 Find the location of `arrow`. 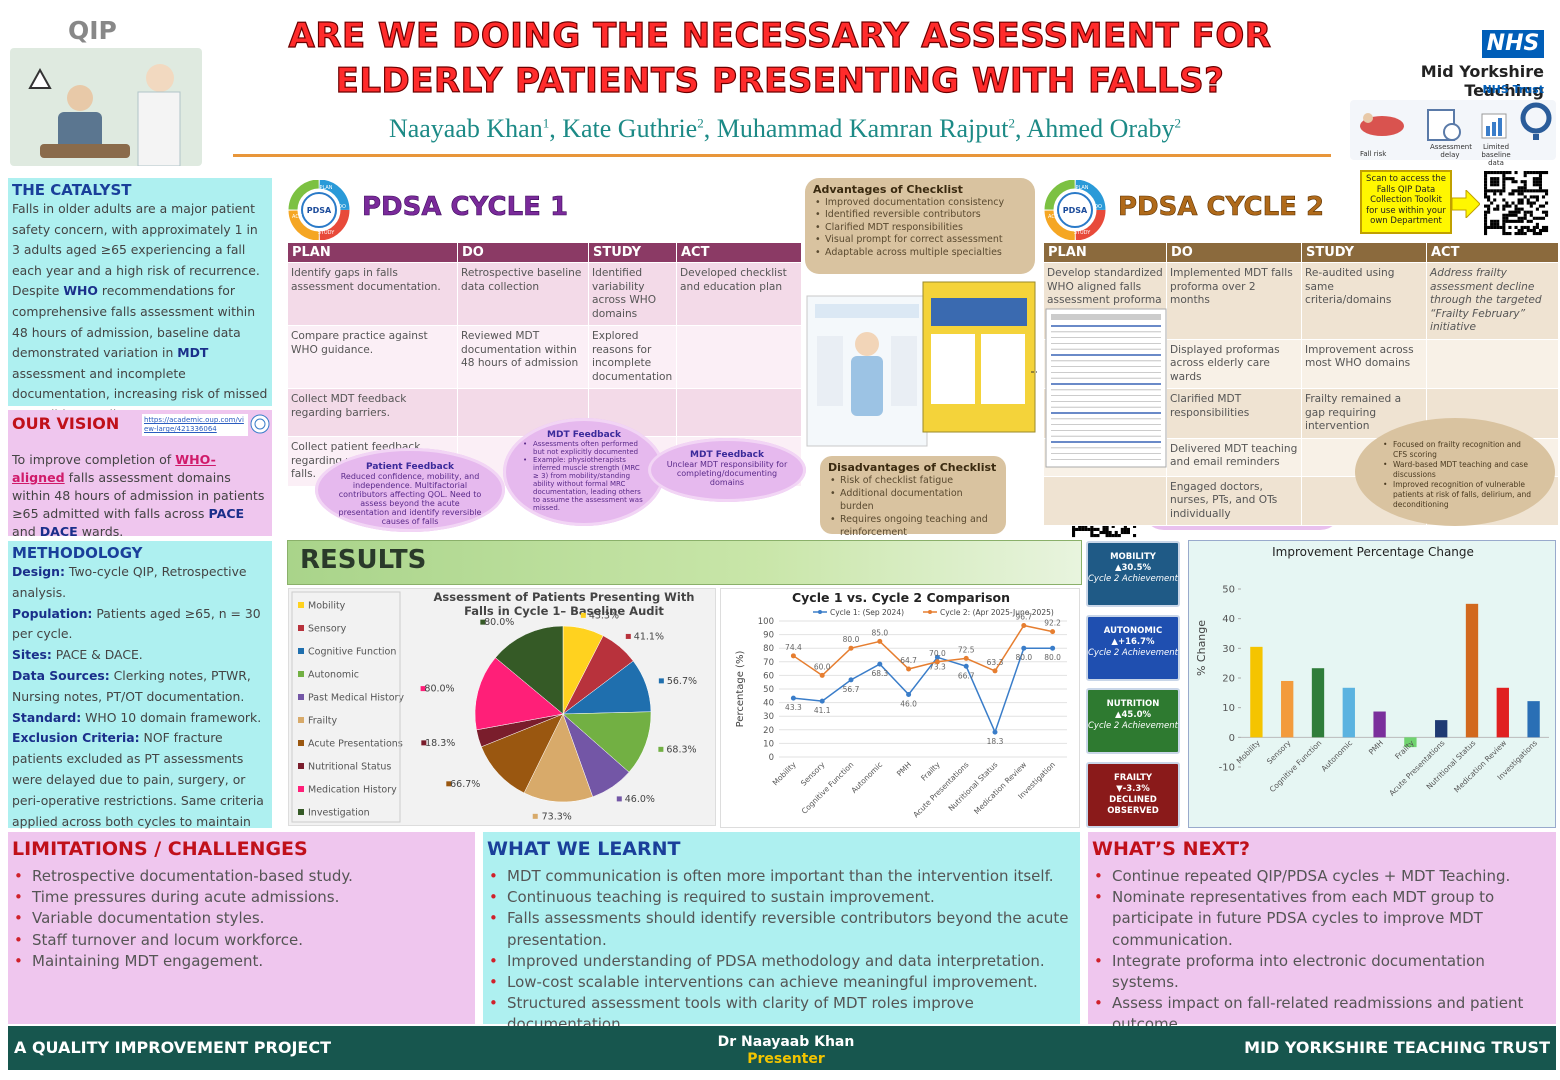

arrow is located at coordinates (1466, 204).